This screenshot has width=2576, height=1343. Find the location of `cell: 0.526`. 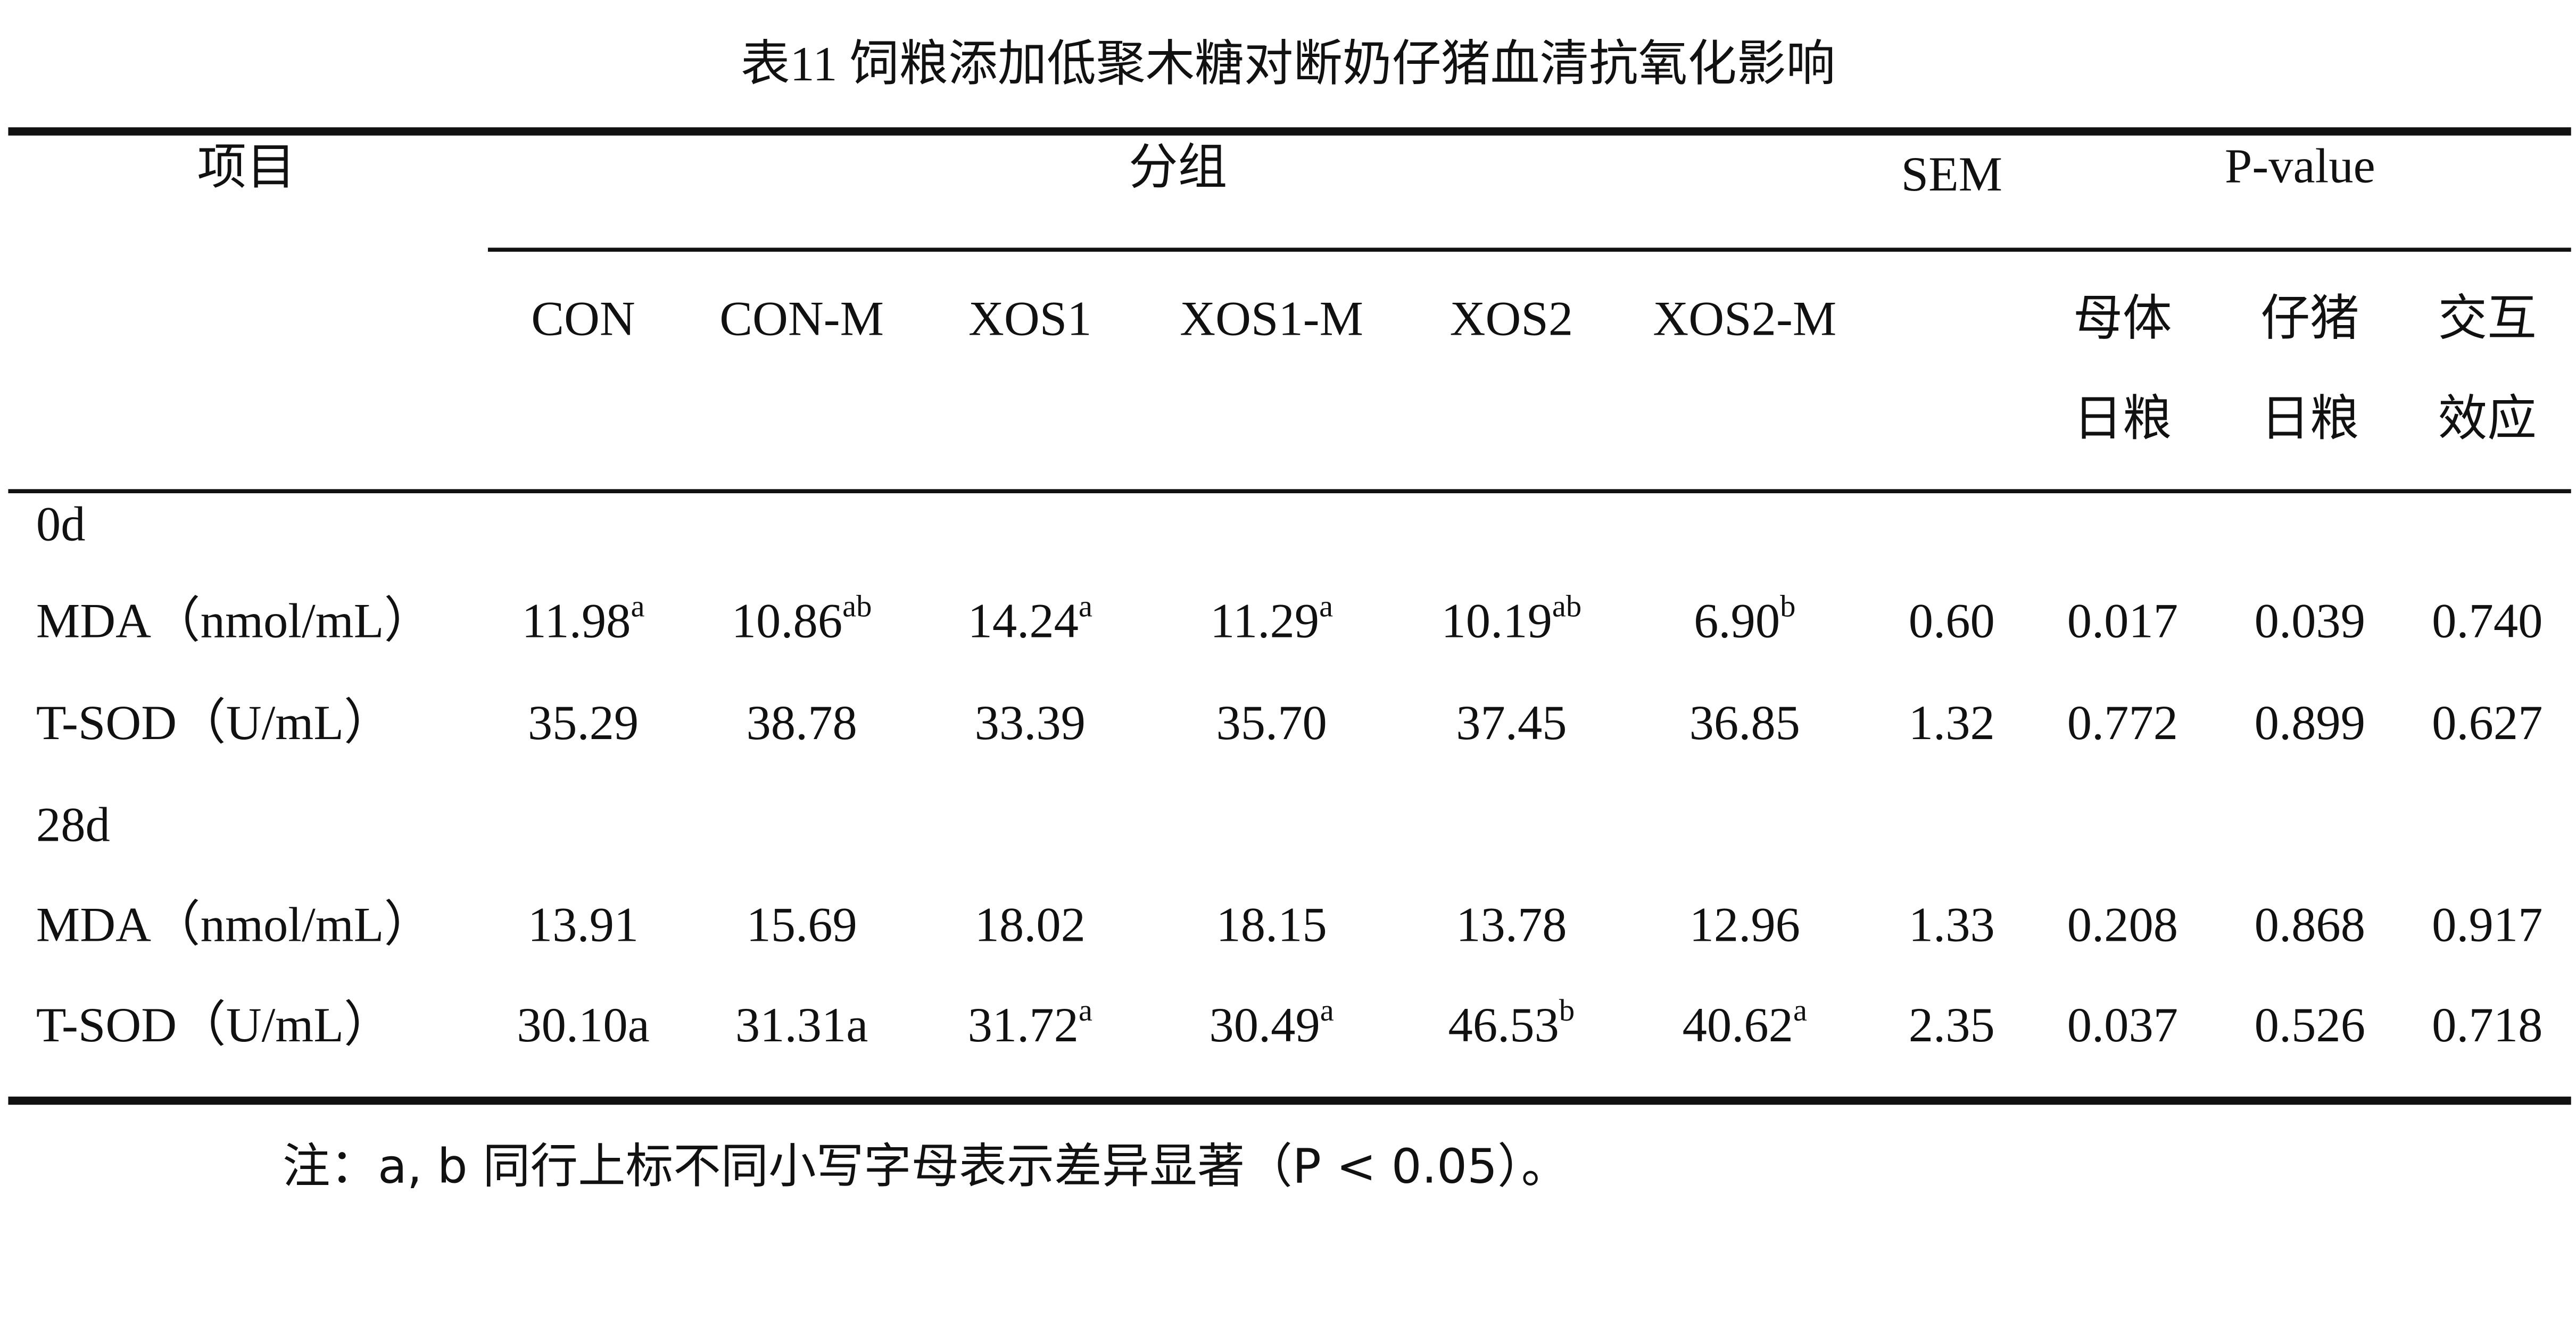

cell: 0.526 is located at coordinates (2310, 1025).